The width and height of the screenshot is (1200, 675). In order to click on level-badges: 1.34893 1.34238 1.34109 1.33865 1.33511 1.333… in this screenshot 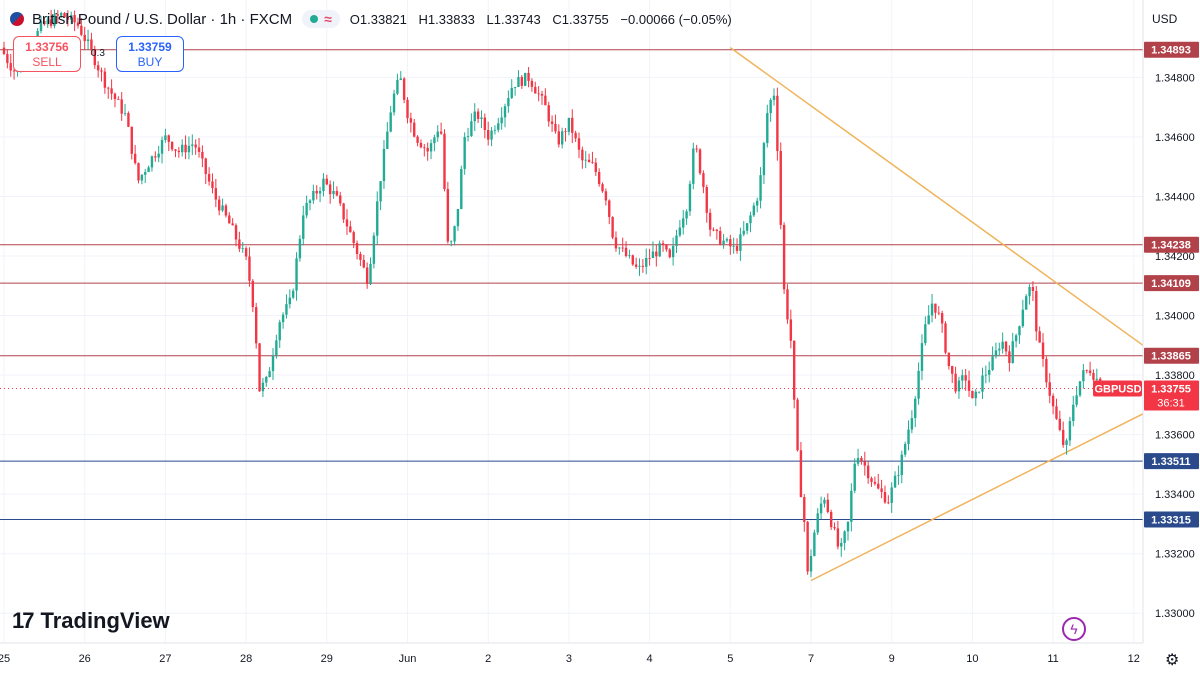, I will do `click(1171, 284)`.